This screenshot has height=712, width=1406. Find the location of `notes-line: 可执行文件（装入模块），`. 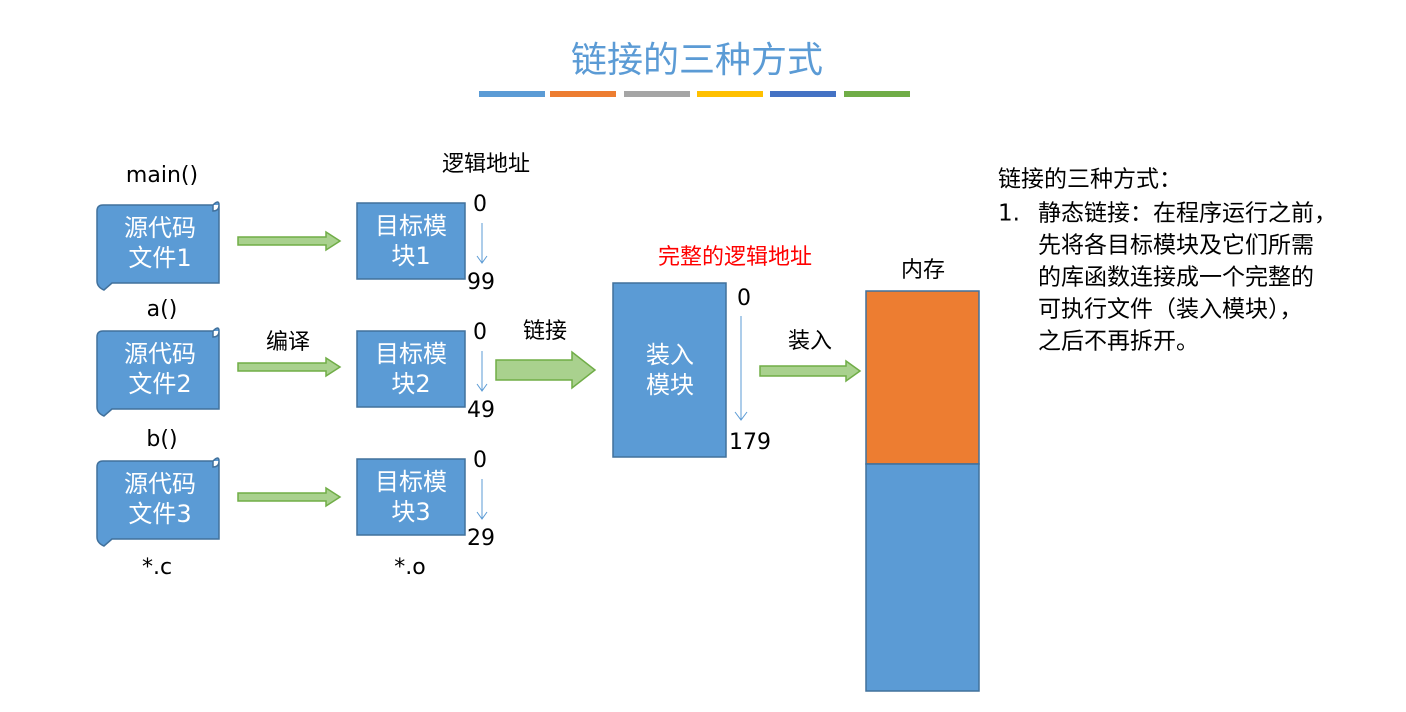

notes-line: 可执行文件（装入模块）， is located at coordinates (1170, 310).